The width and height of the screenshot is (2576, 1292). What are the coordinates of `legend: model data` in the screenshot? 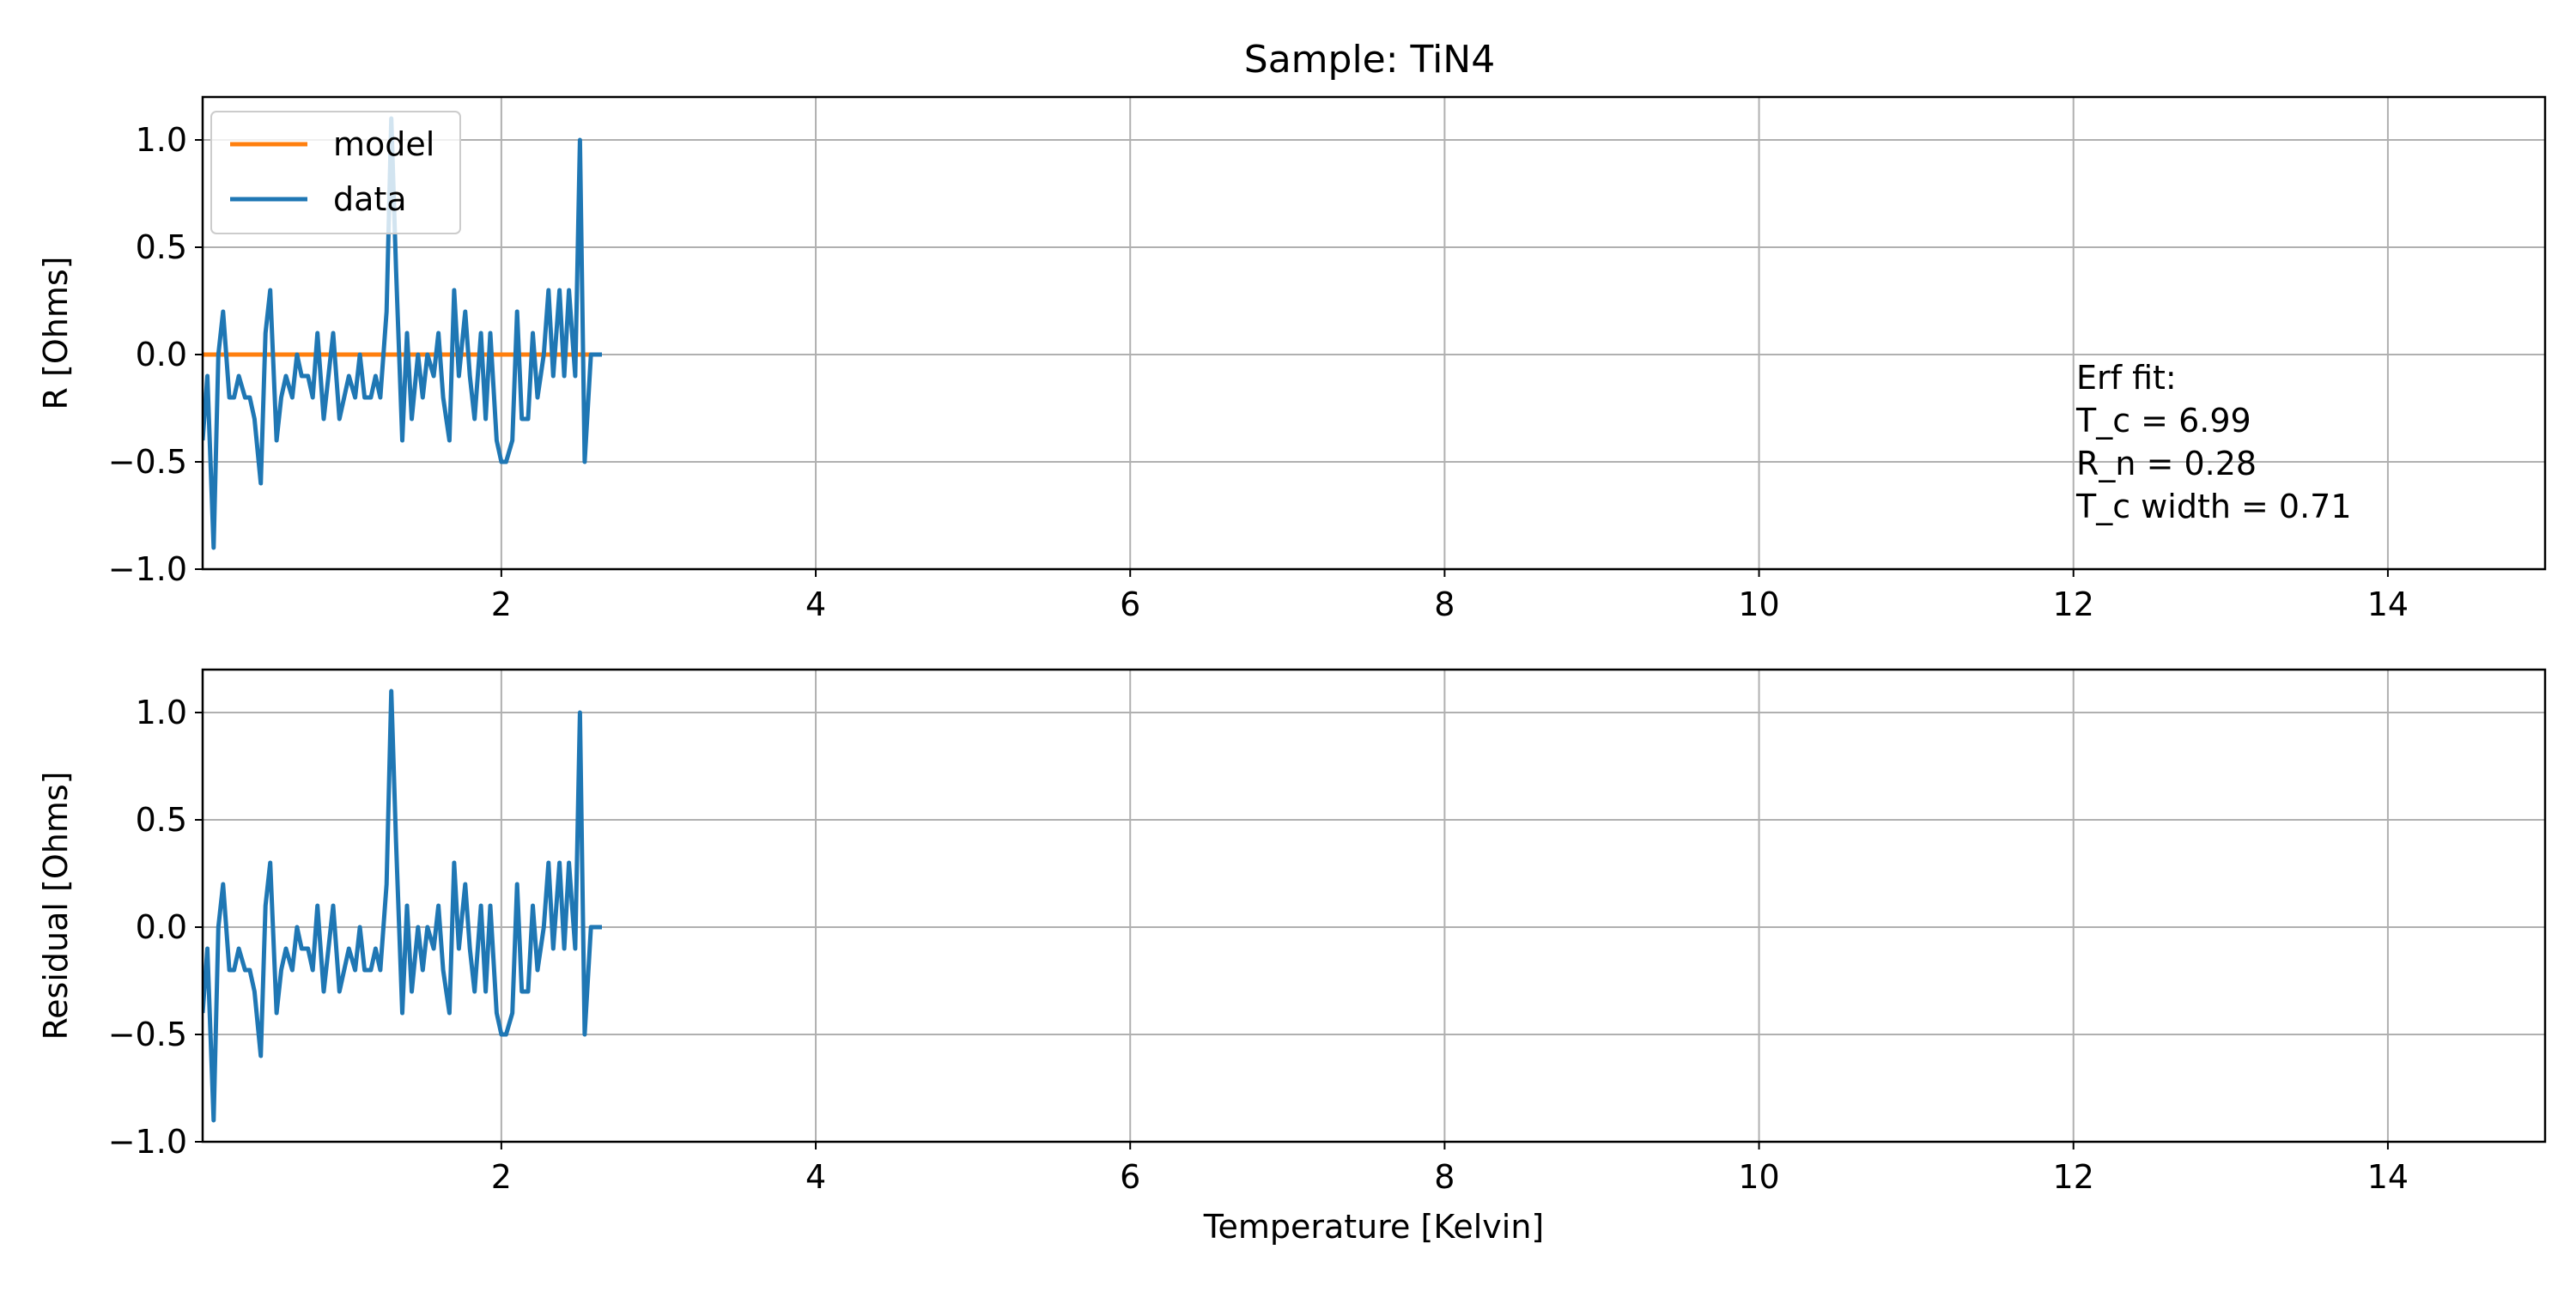 It's located at (335, 172).